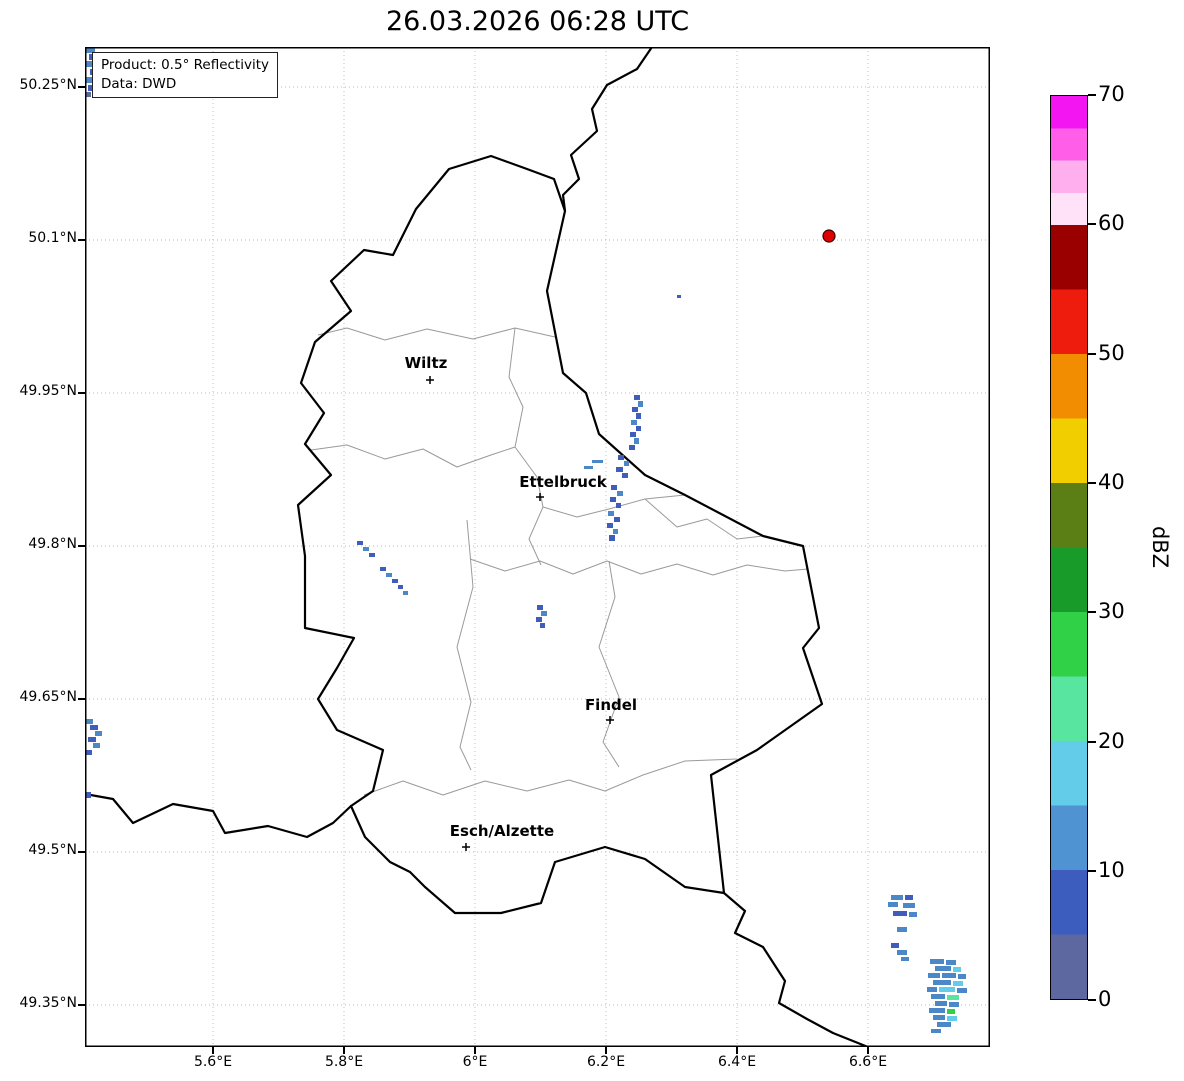 The height and width of the screenshot is (1081, 1184). I want to click on france-germany-border, so click(796, 969).